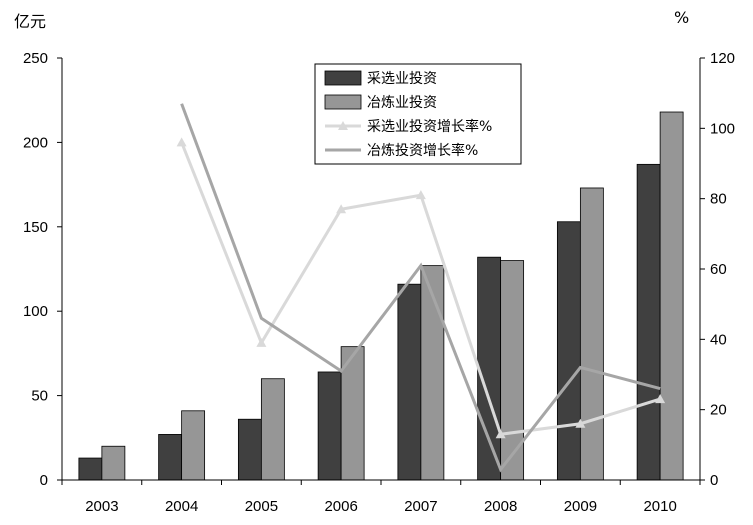  I want to click on legend-label-1: 冶炼业投资, so click(402, 103).